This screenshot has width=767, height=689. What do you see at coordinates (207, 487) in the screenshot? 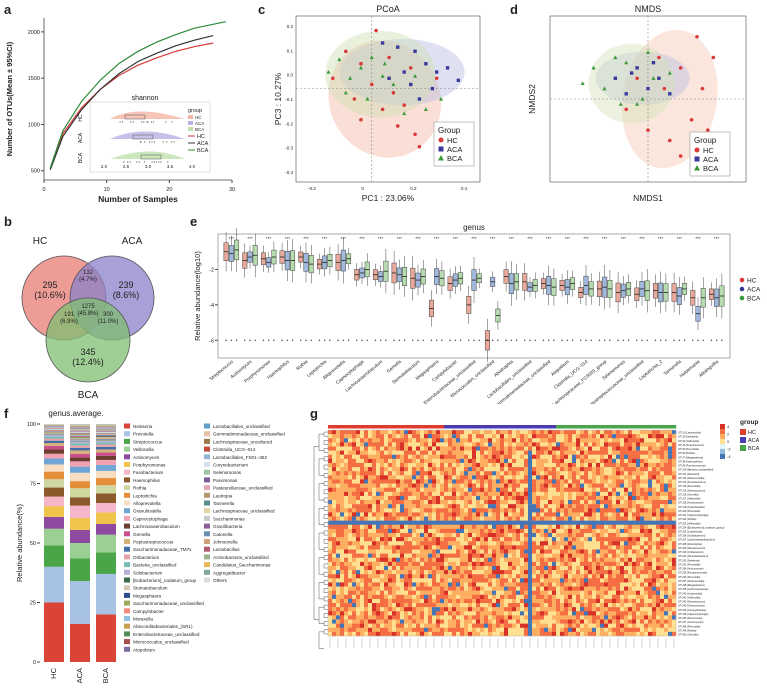
I see `legend-swatch` at bounding box center [207, 487].